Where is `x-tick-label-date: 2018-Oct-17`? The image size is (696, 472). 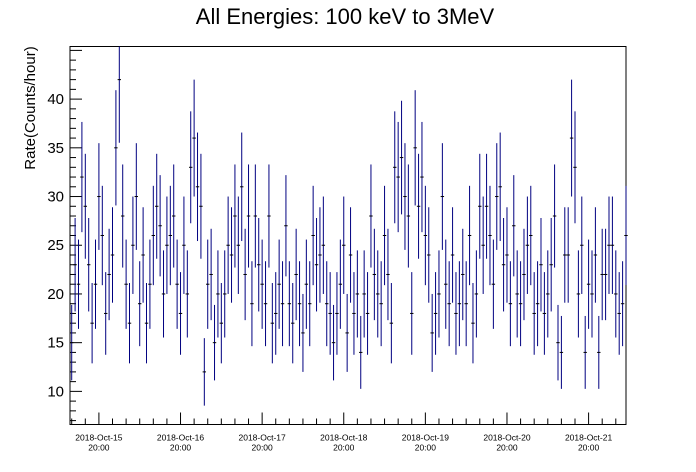 x-tick-label-date: 2018-Oct-17 is located at coordinates (263, 438).